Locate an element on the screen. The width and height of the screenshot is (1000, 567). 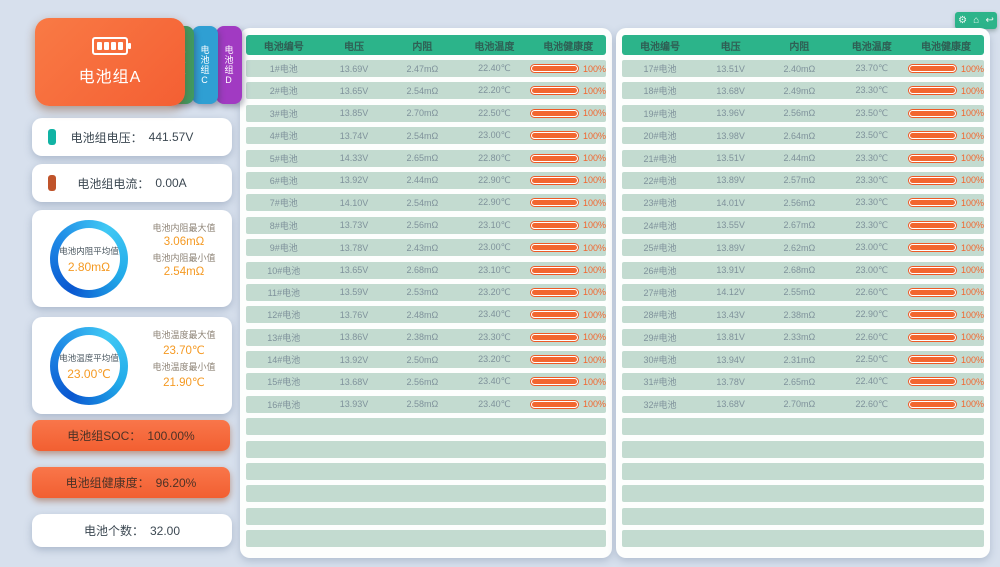
resistance-max-value: 3.06mΩ is located at coordinates (184, 242).